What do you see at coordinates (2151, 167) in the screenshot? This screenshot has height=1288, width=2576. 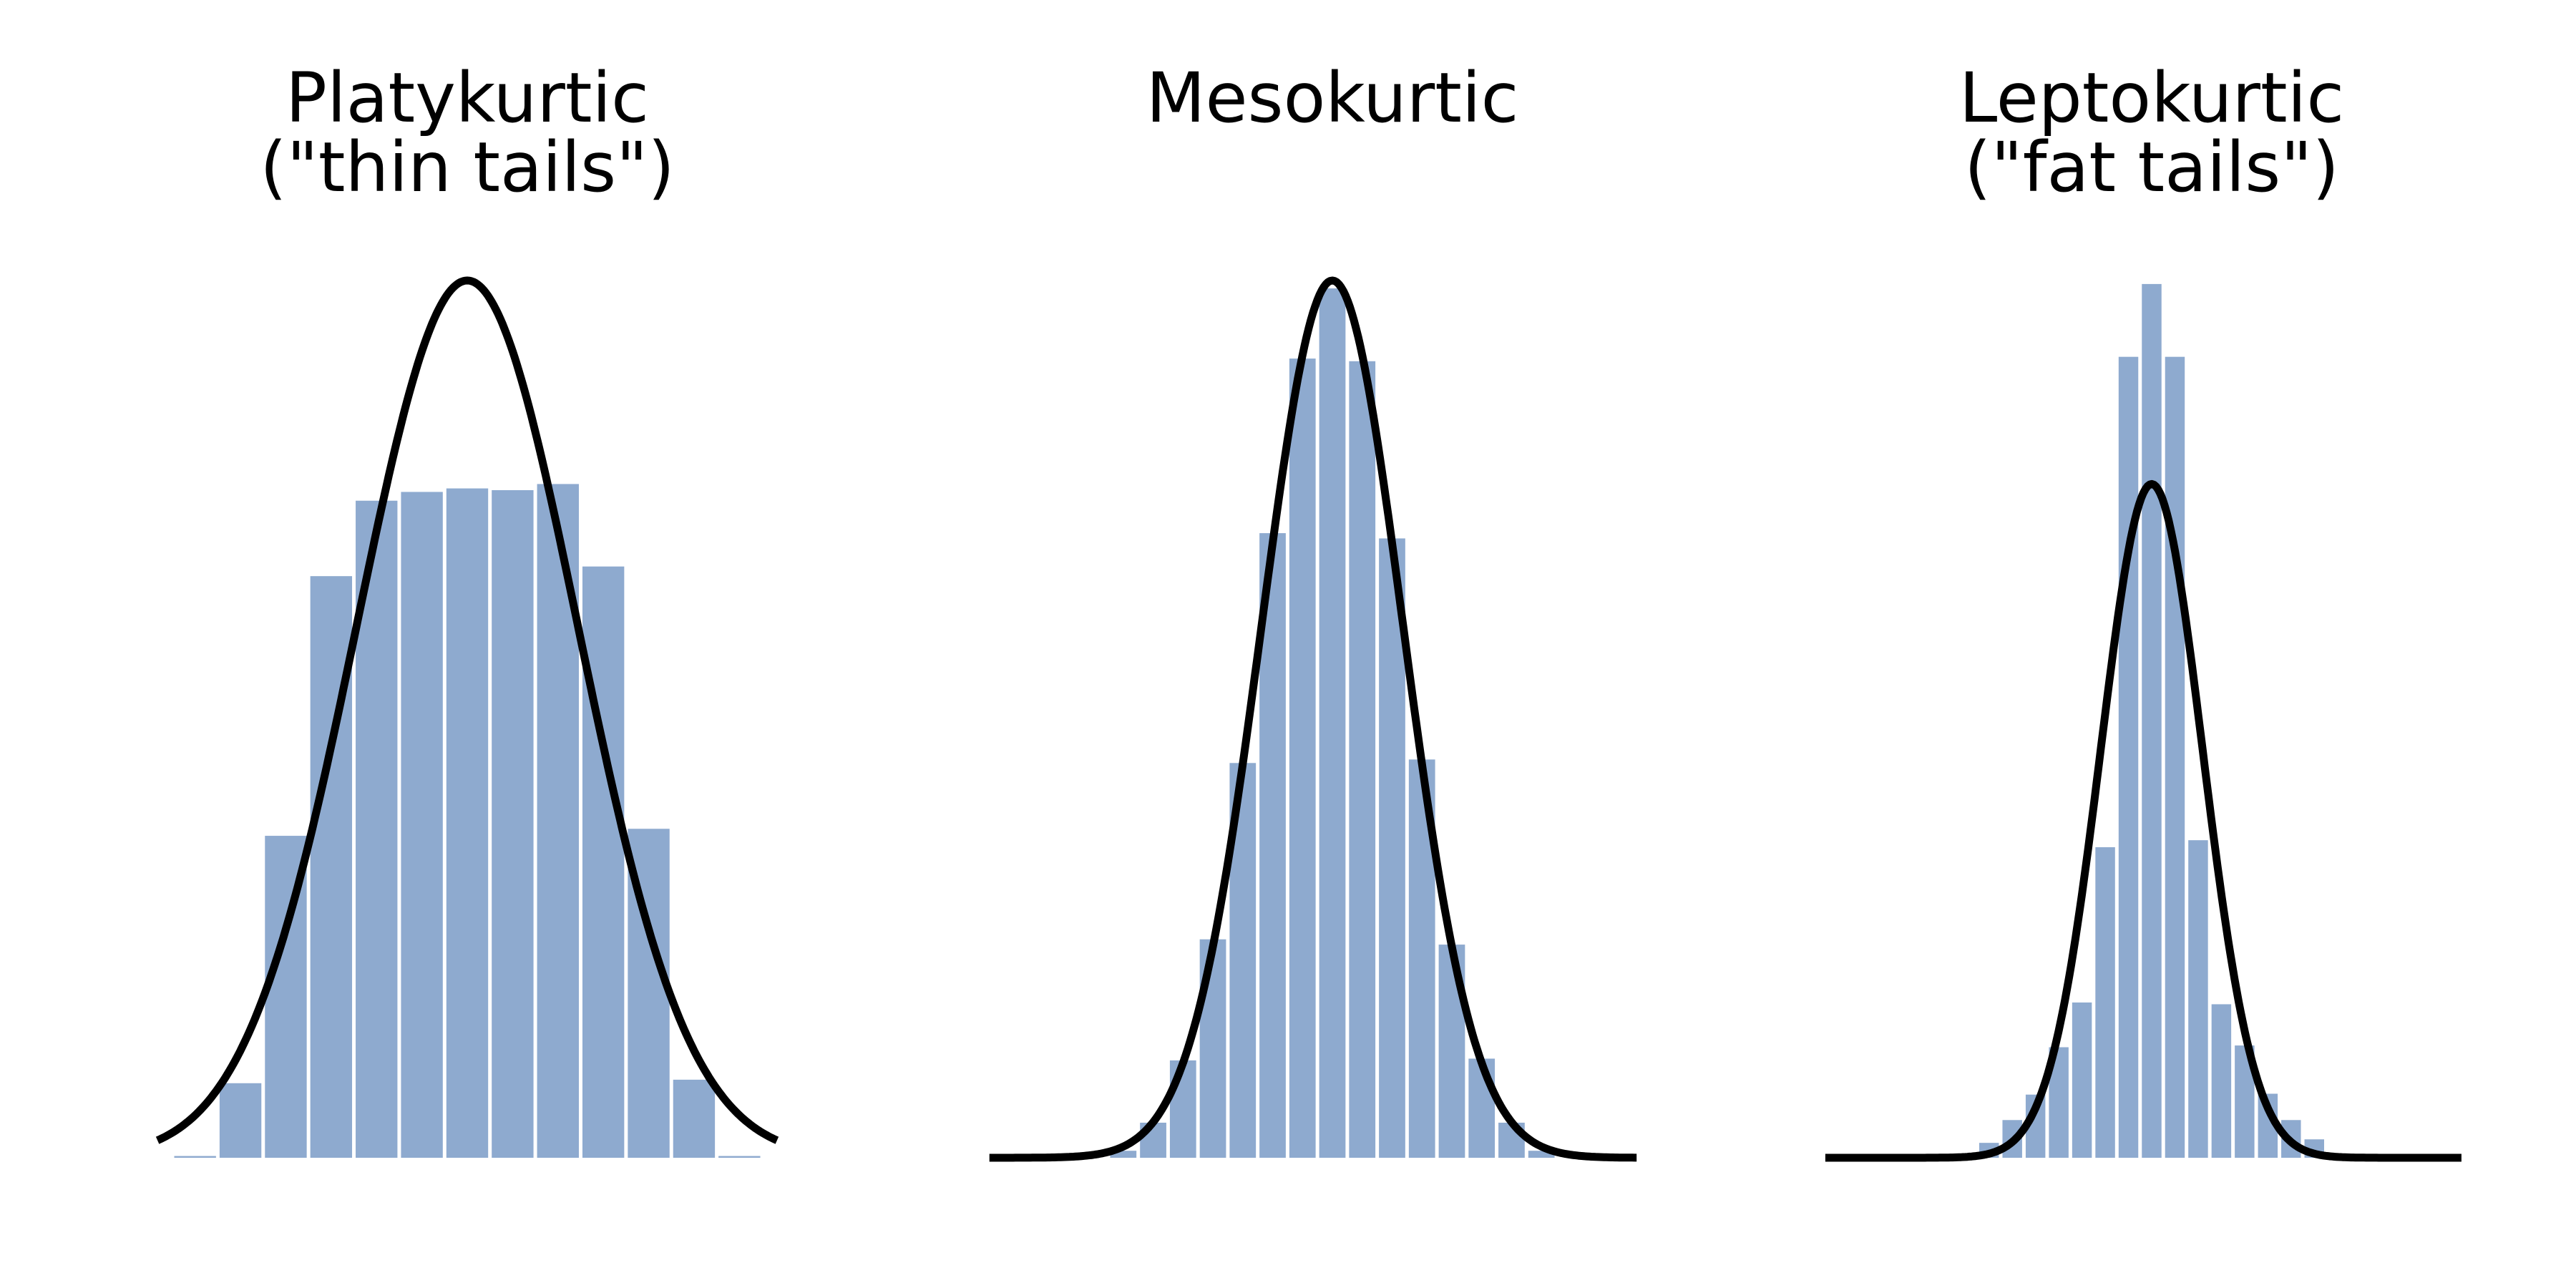 I see `chart-title: ("fat tails")` at bounding box center [2151, 167].